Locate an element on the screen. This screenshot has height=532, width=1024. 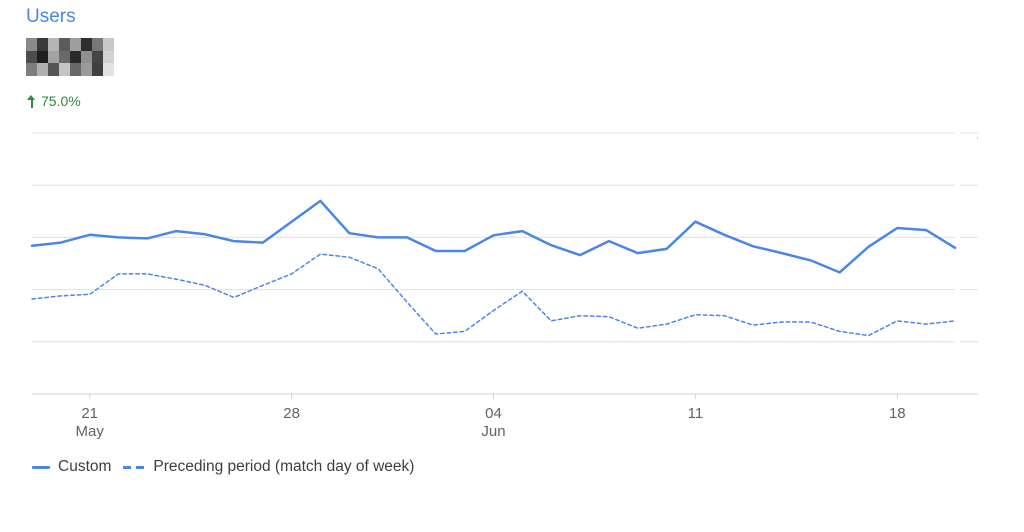
x-tick-label: 11 is located at coordinates (696, 413).